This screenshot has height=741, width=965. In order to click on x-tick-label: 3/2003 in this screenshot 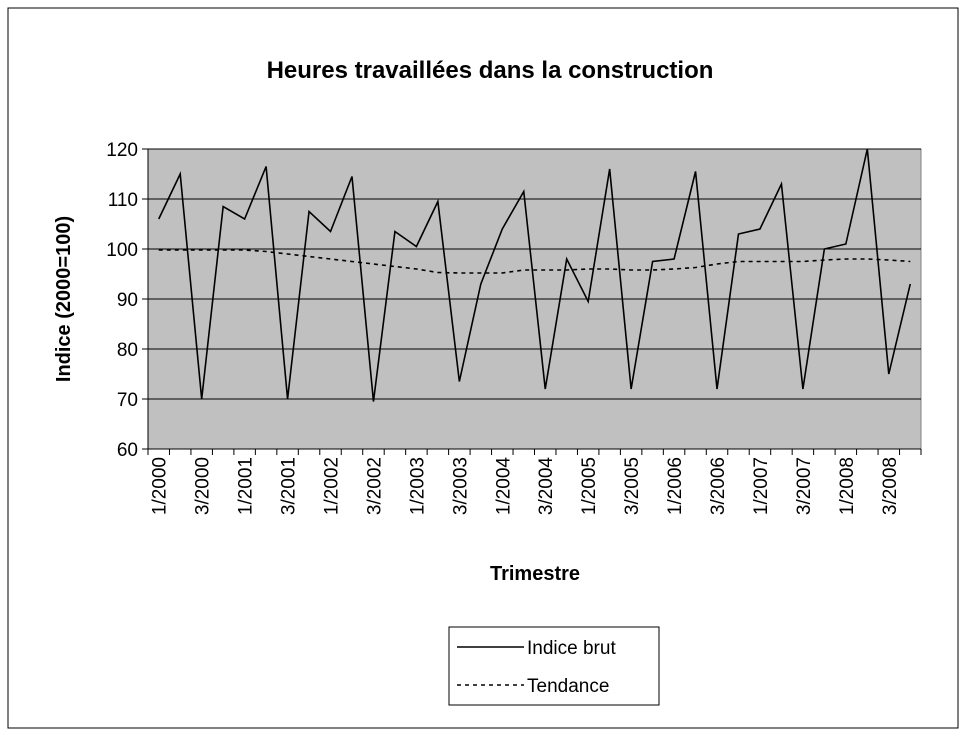, I will do `click(460, 486)`.